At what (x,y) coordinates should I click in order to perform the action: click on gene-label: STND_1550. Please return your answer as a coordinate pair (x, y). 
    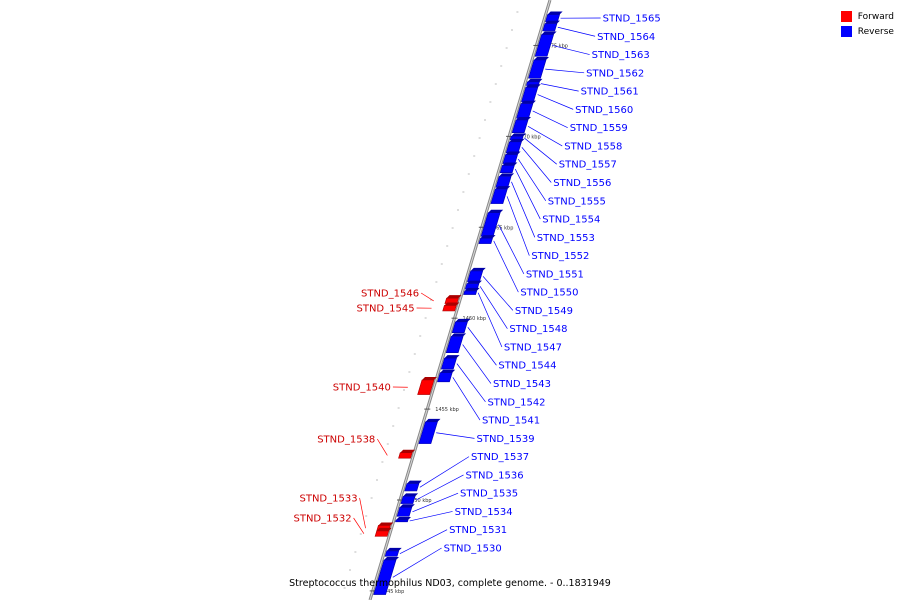
    Looking at the image, I should click on (549, 293).